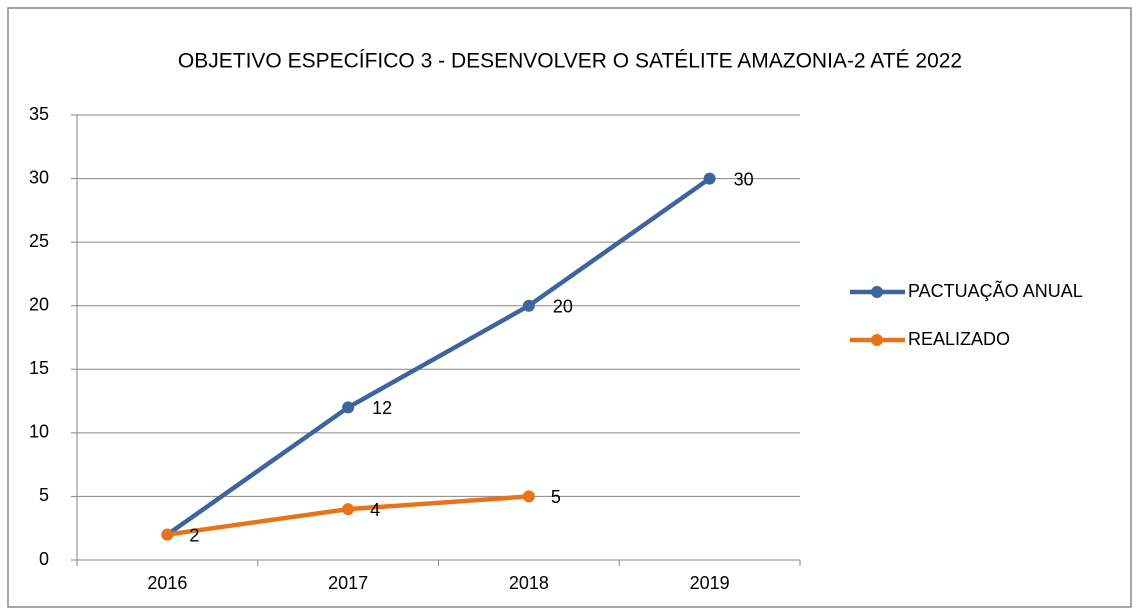 The width and height of the screenshot is (1139, 615). I want to click on data-label: 4, so click(375, 510).